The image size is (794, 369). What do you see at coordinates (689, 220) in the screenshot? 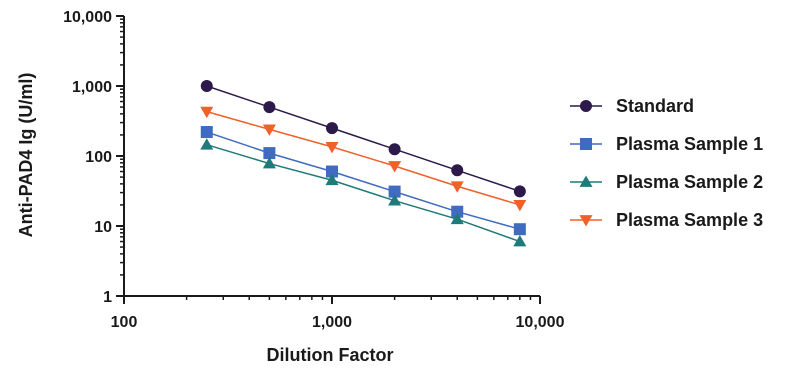
I see `legend-label: Plasma Sample 3` at bounding box center [689, 220].